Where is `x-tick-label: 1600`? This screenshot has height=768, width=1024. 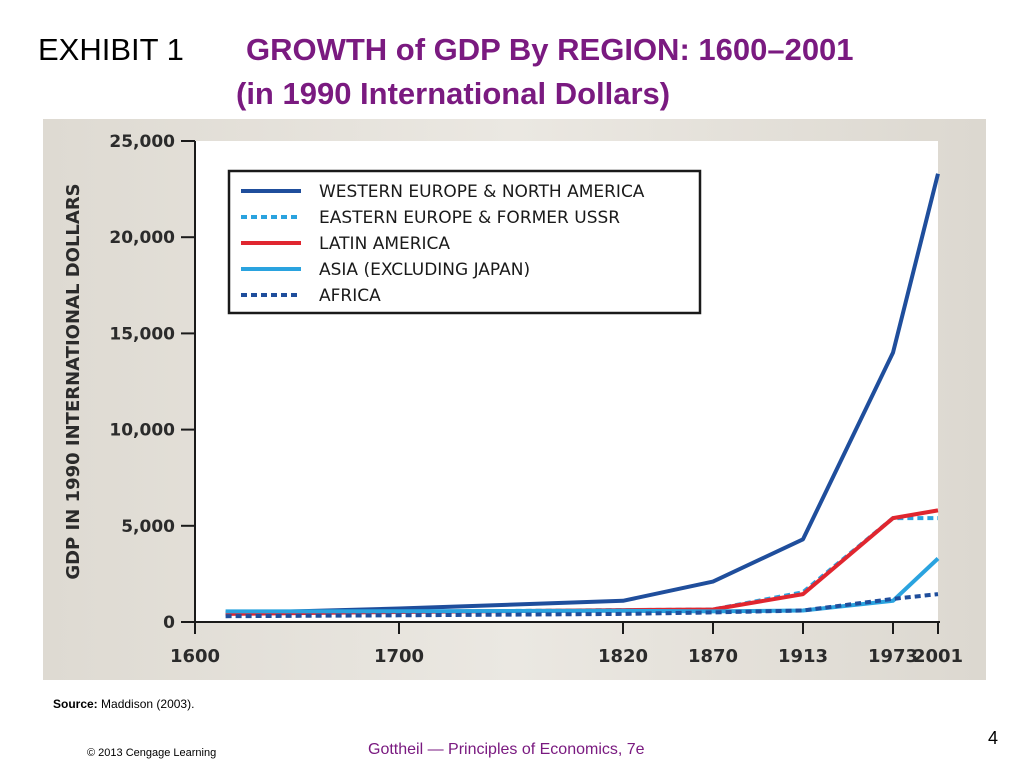 x-tick-label: 1600 is located at coordinates (195, 656).